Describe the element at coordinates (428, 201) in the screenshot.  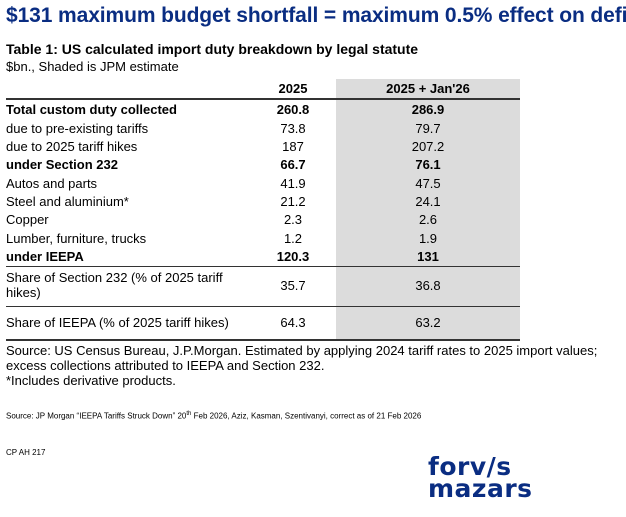
I see `value-2025-jan26: 24.1` at that location.